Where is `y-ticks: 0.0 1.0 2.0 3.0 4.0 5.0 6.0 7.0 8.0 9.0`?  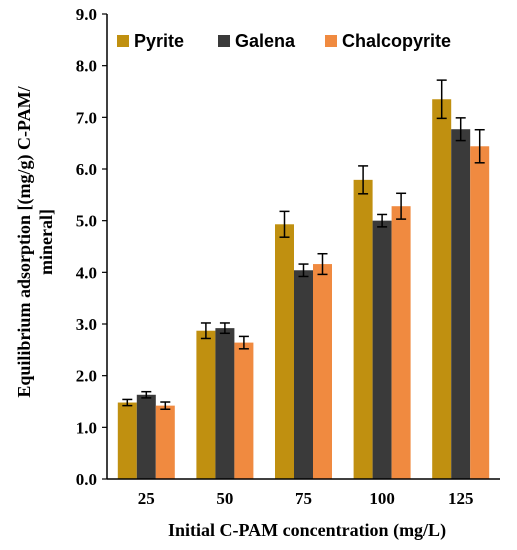
y-ticks: 0.0 1.0 2.0 3.0 4.0 5.0 6.0 7.0 8.0 9.0 is located at coordinates (91, 247).